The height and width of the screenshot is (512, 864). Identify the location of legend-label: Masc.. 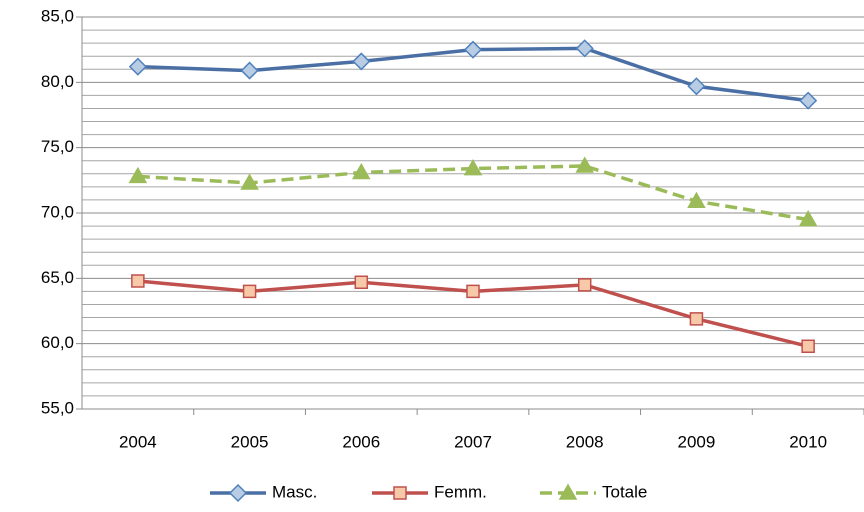
(294, 491).